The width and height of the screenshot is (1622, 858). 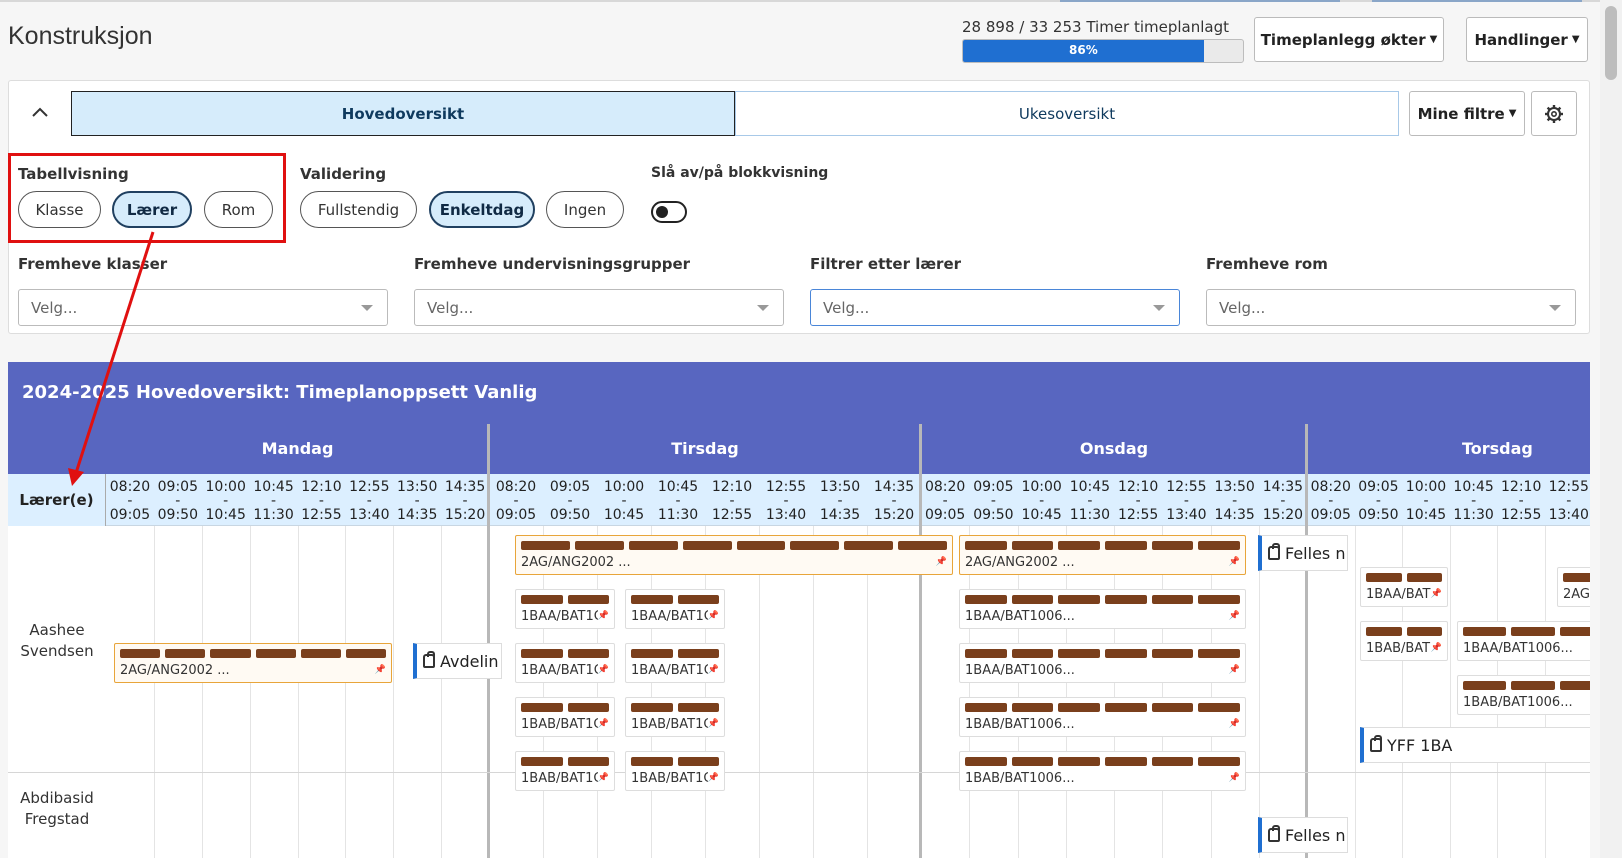 I want to click on tab-week-overview: Ukesoversikt, so click(x=1067, y=113).